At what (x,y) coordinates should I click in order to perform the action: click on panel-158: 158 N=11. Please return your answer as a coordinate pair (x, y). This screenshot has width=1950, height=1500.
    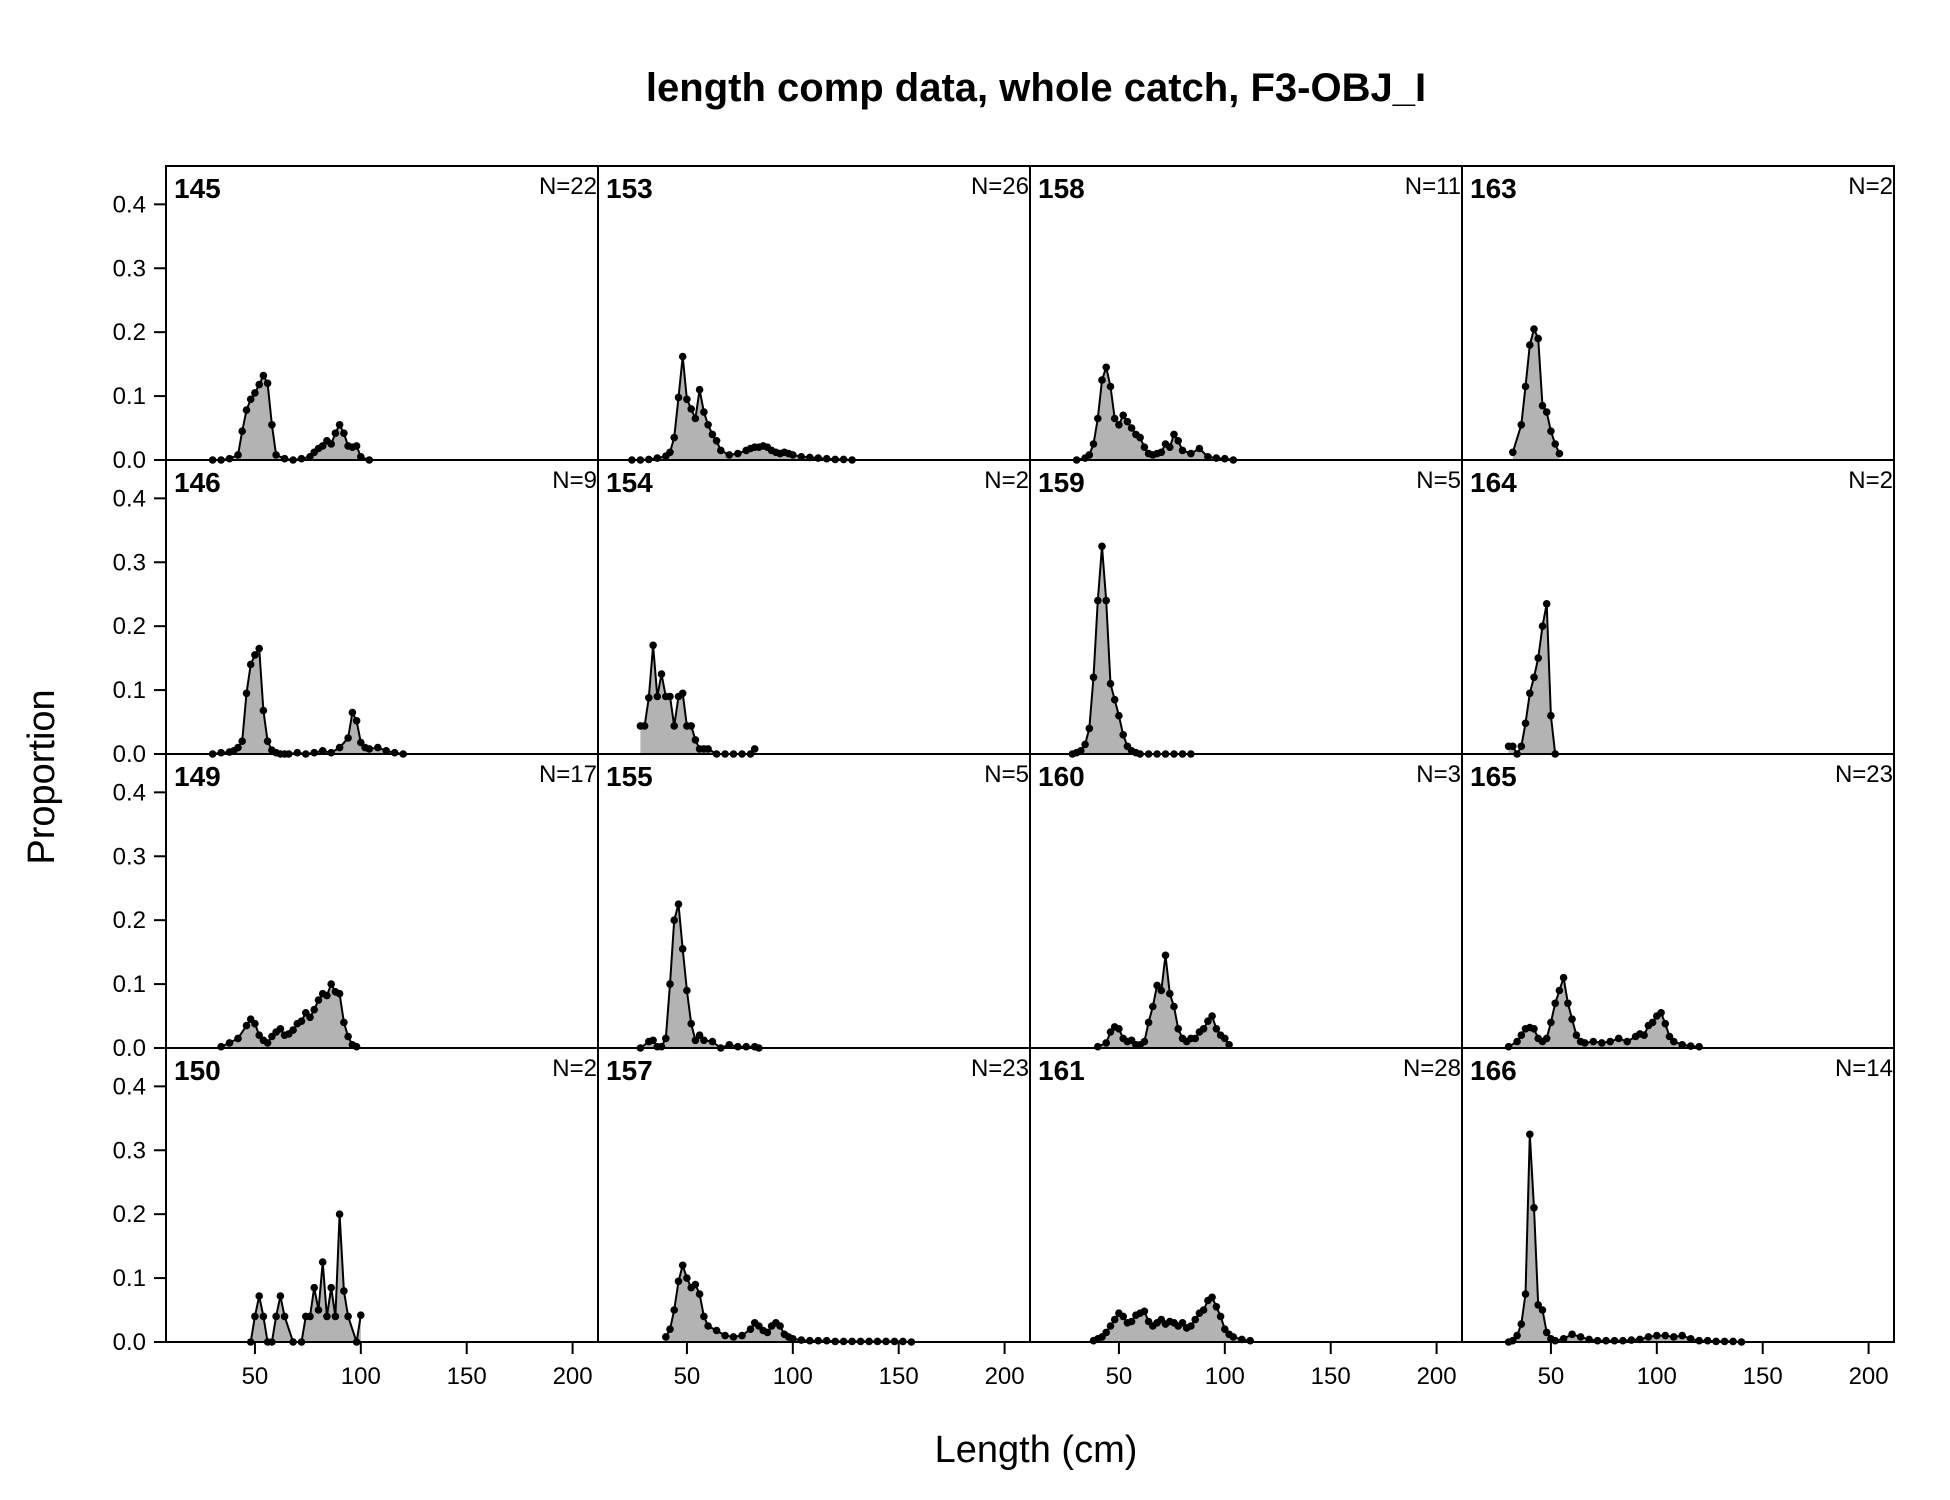
    Looking at the image, I should click on (1249, 318).